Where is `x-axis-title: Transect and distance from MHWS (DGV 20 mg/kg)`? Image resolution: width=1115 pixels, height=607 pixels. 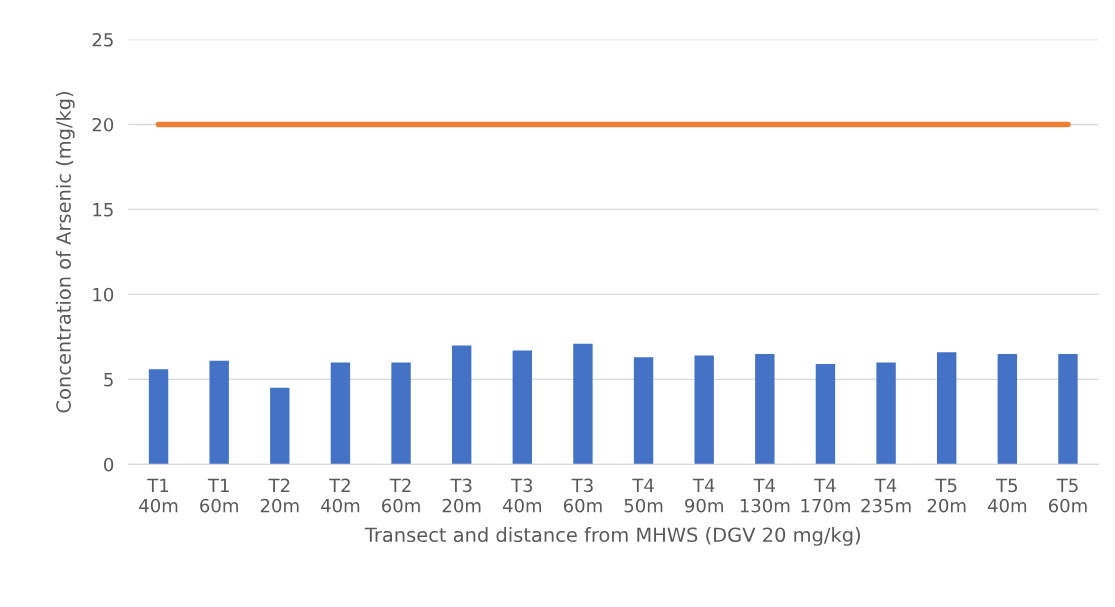 x-axis-title: Transect and distance from MHWS (DGV 20 mg/kg) is located at coordinates (612, 536).